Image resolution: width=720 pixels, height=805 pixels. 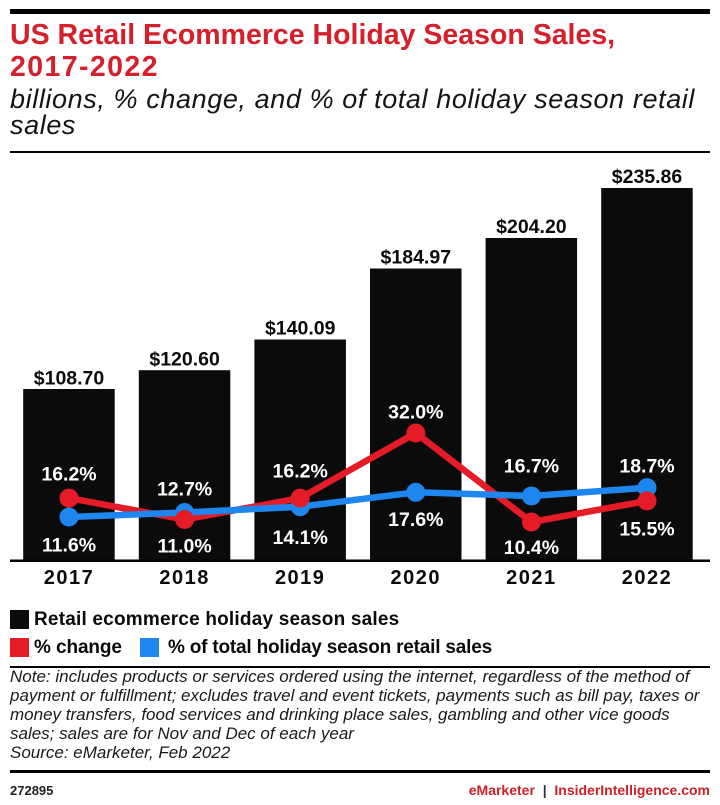 I want to click on svg-text: 12.7%, so click(x=184, y=490).